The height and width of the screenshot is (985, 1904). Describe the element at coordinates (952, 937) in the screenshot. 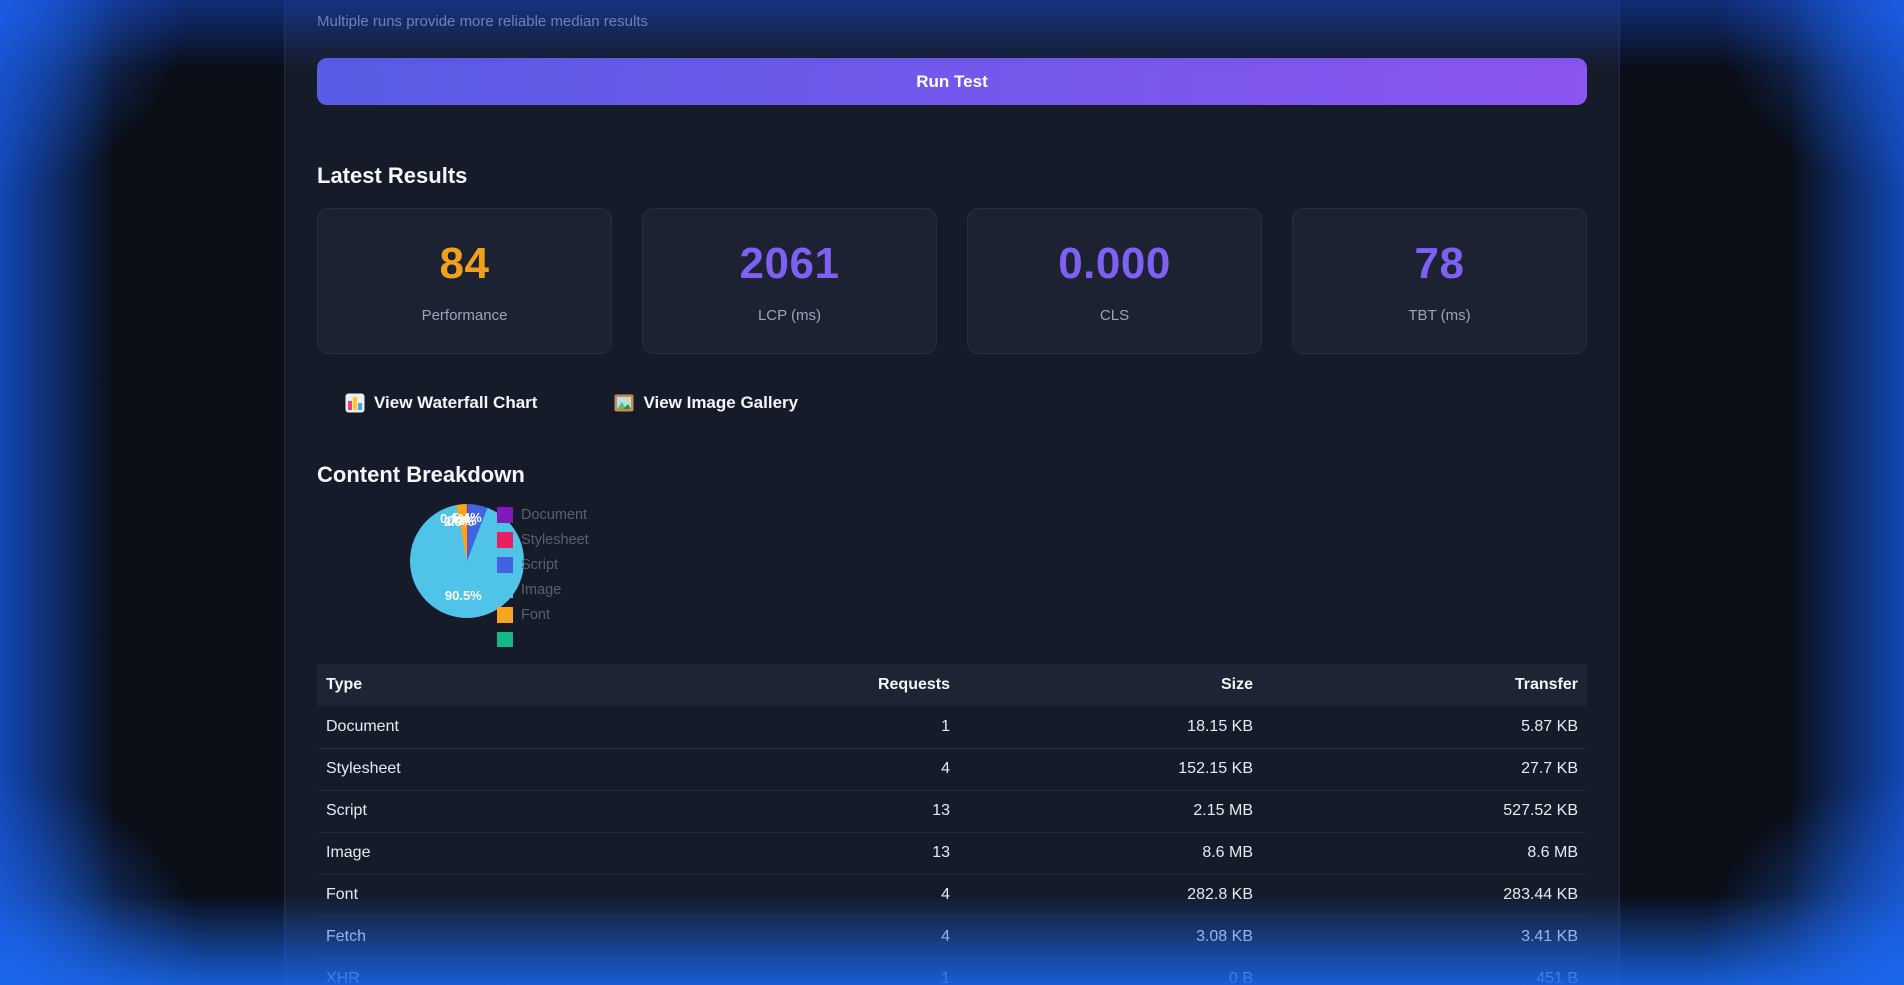

I see `table-row: Fetch 4 3.08 KB 3.41 KB` at that location.